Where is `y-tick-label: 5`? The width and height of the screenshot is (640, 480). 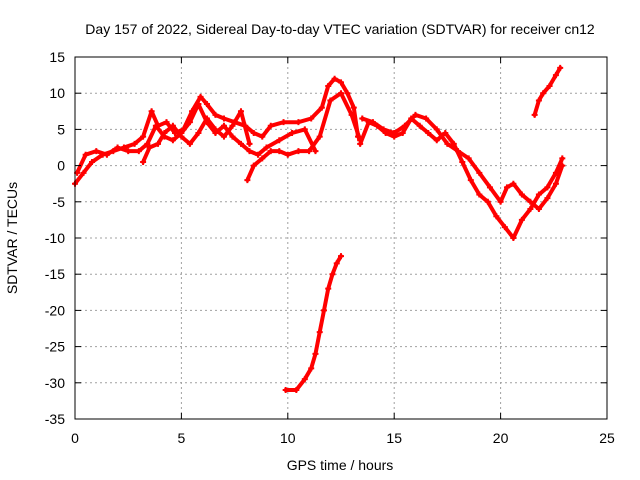
y-tick-label: 5 is located at coordinates (61, 129).